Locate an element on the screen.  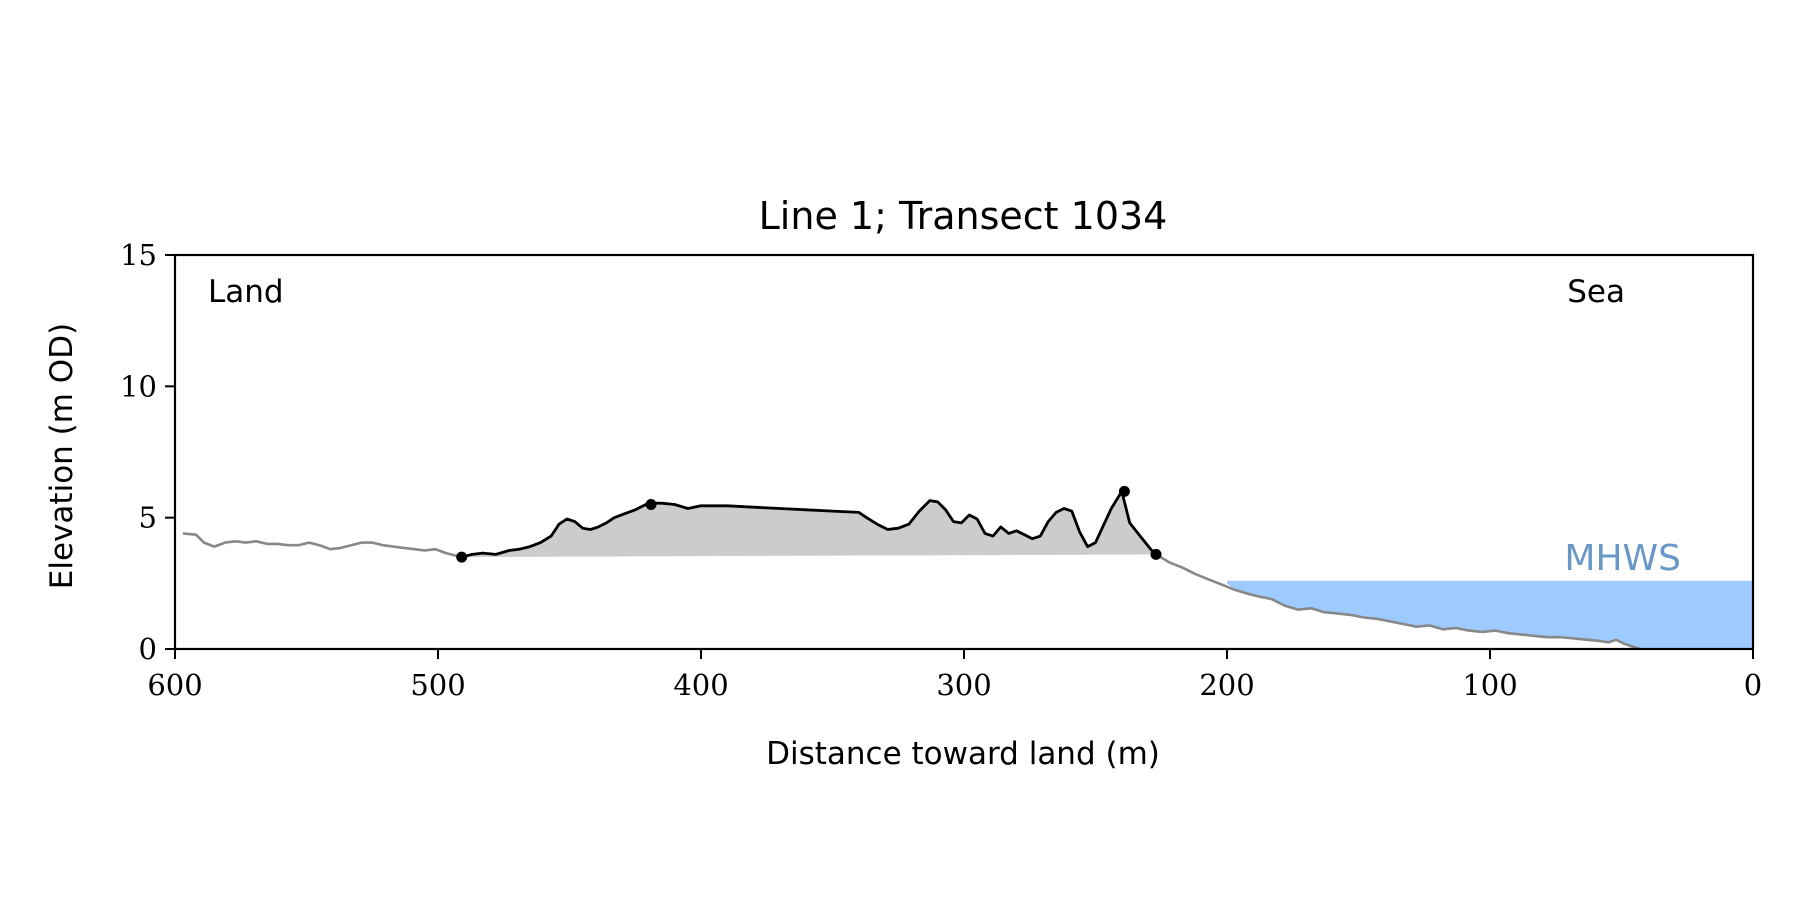
chart-title: Line 1; Transect 1034 is located at coordinates (963, 216).